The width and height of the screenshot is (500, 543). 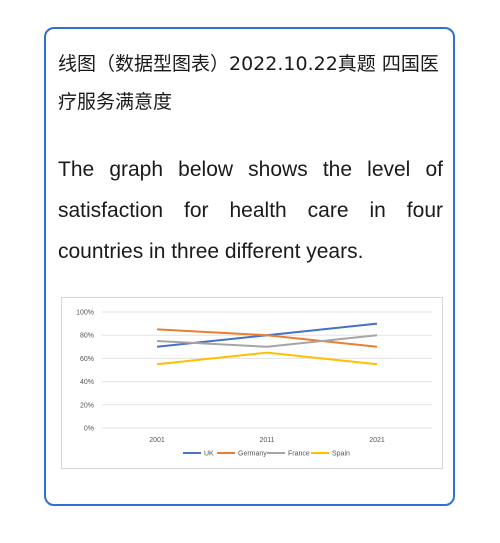 I want to click on y-tick-label: 100%, so click(x=85, y=313).